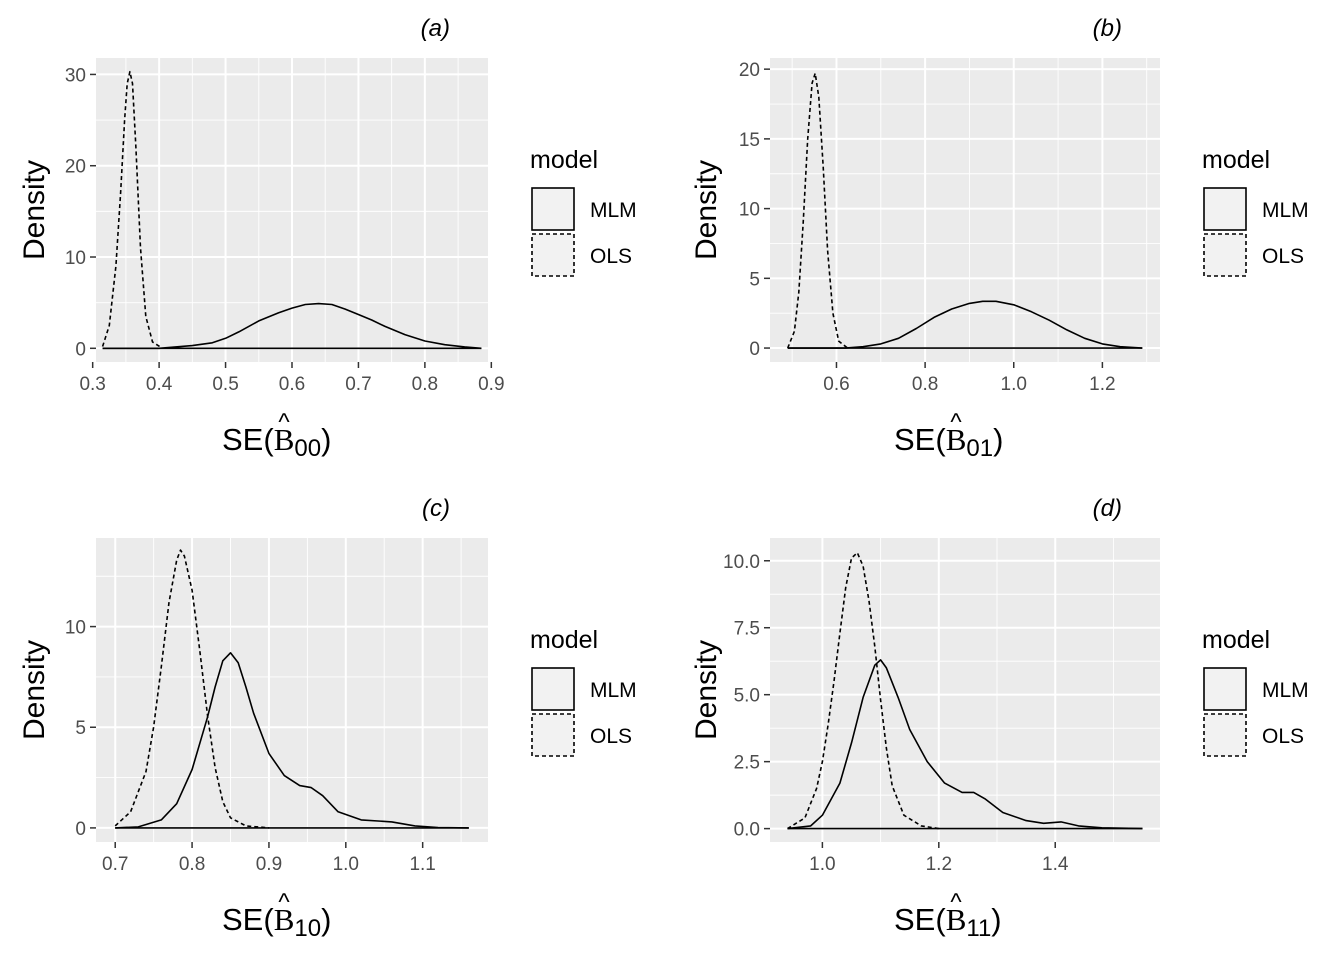 The width and height of the screenshot is (1344, 960). What do you see at coordinates (422, 864) in the screenshot?
I see `x-tick-label: 1.1` at bounding box center [422, 864].